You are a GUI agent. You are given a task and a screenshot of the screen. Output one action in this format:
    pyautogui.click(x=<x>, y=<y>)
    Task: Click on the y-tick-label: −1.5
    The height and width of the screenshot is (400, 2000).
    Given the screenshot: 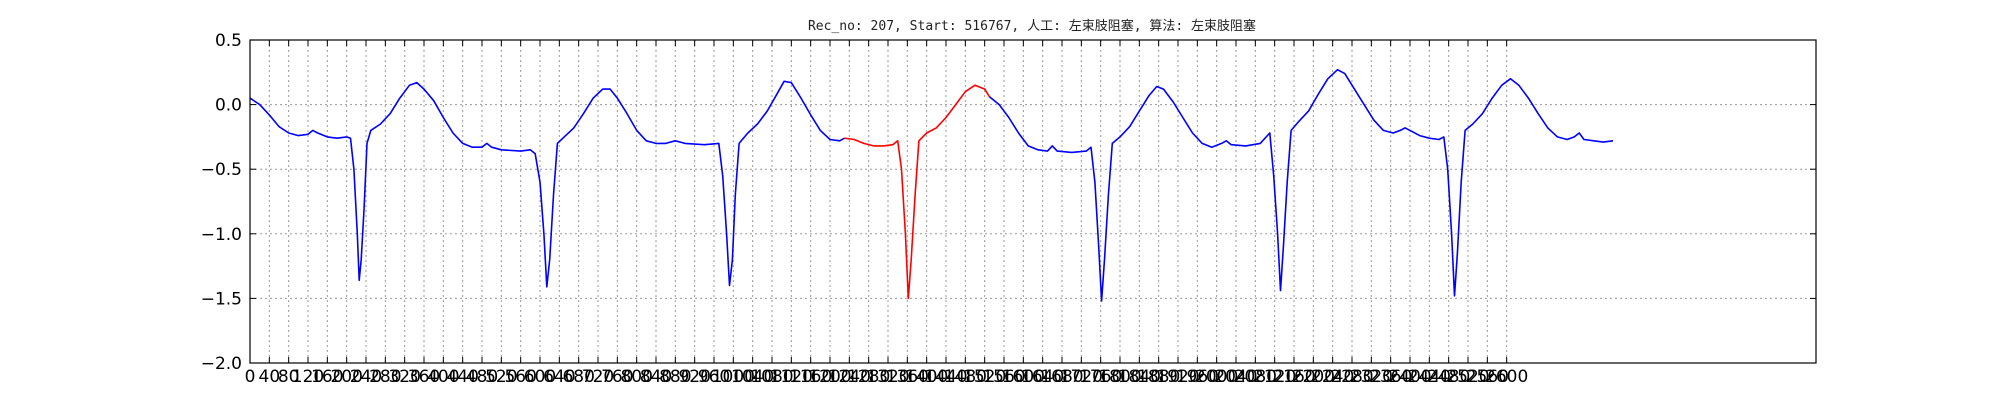 What is the action you would take?
    pyautogui.click(x=221, y=299)
    